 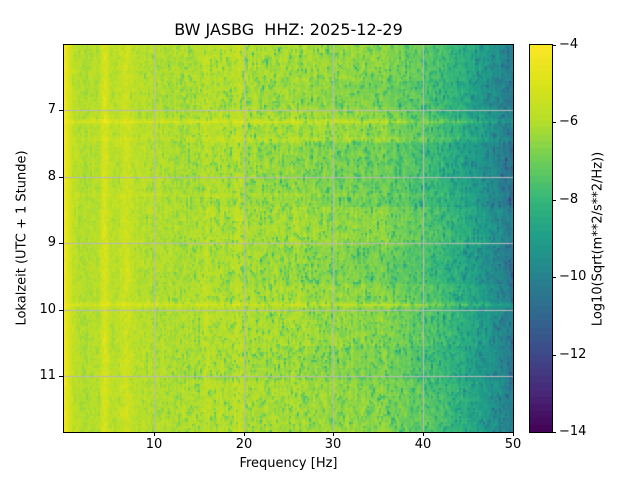 I want to click on colorbar-tick-label: −10, so click(x=573, y=276).